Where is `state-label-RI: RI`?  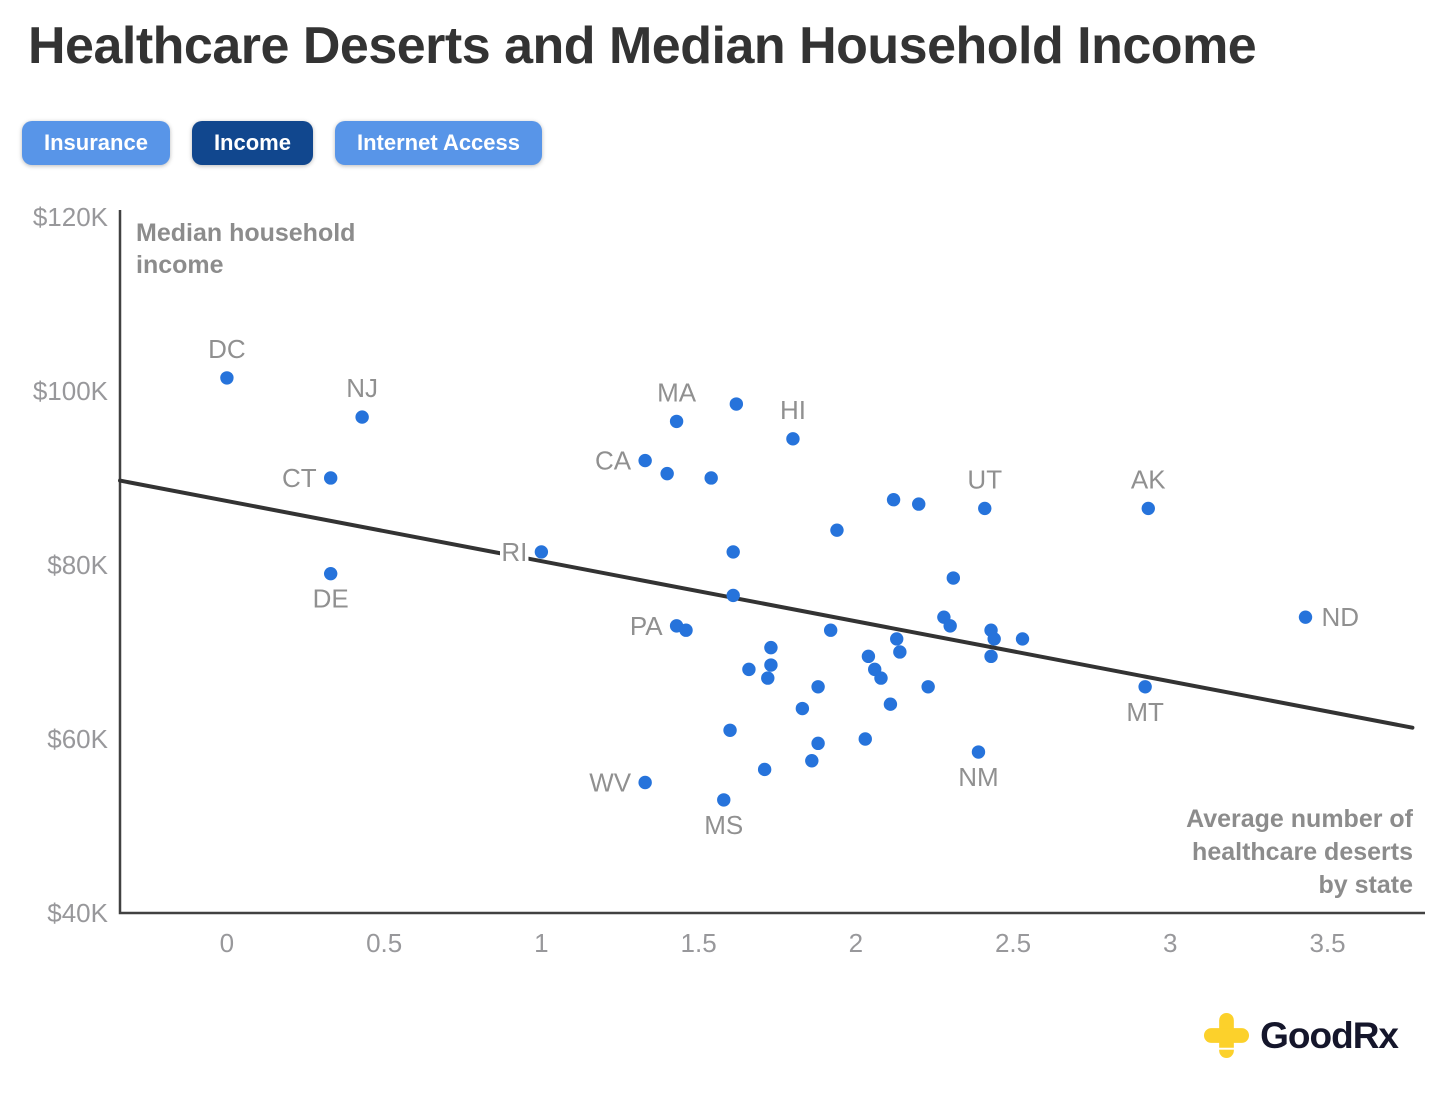 state-label-RI: RI is located at coordinates (514, 552).